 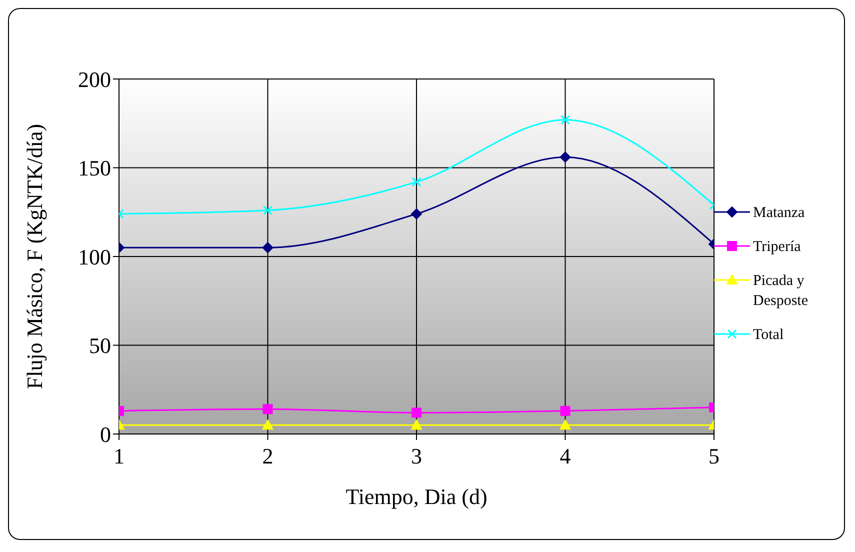 I want to click on x-tick-label: 2, so click(x=268, y=456).